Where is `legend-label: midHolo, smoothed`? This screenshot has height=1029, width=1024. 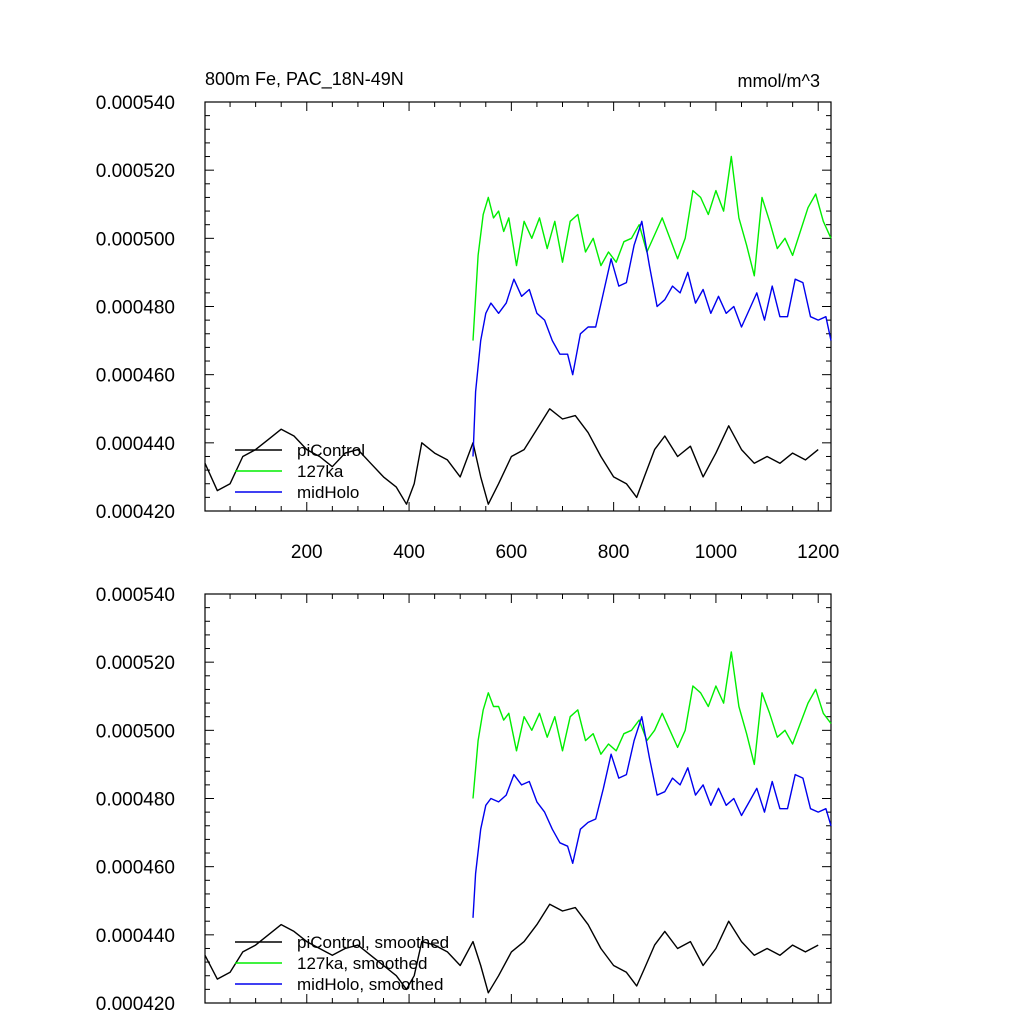
legend-label: midHolo, smoothed is located at coordinates (370, 984).